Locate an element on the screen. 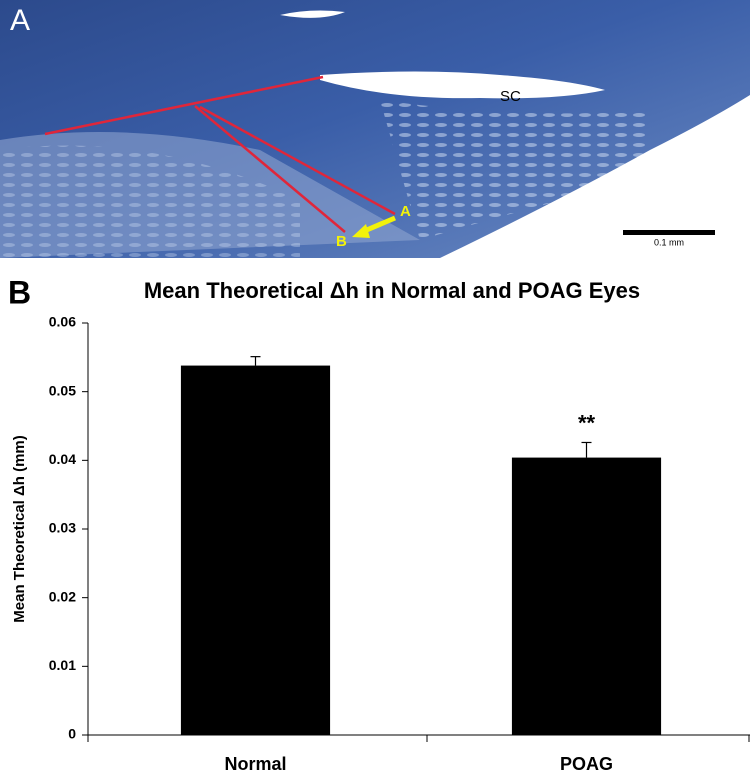 The image size is (750, 773). panel-label: B is located at coordinates (19, 292).